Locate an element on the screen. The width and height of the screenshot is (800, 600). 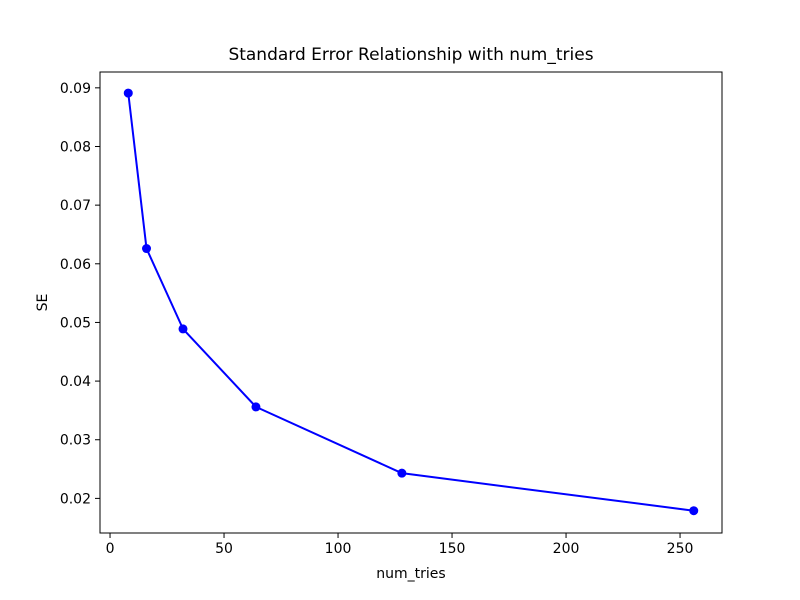
y-tick-label: 0.02 is located at coordinates (75, 499).